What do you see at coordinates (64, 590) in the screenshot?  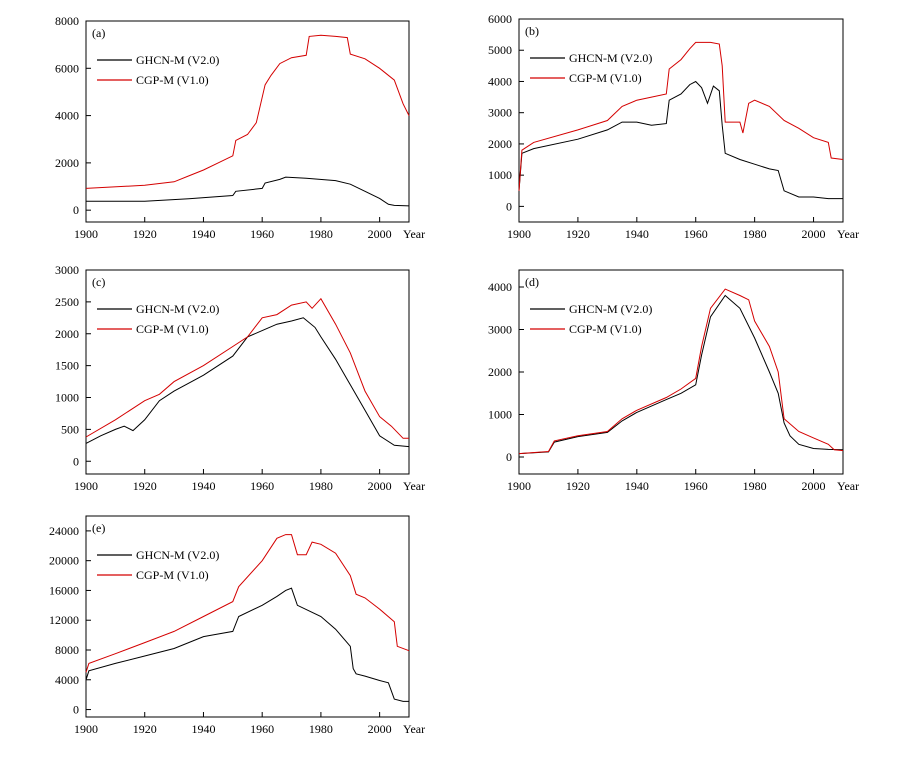 I see `y-tick-label: 16000` at bounding box center [64, 590].